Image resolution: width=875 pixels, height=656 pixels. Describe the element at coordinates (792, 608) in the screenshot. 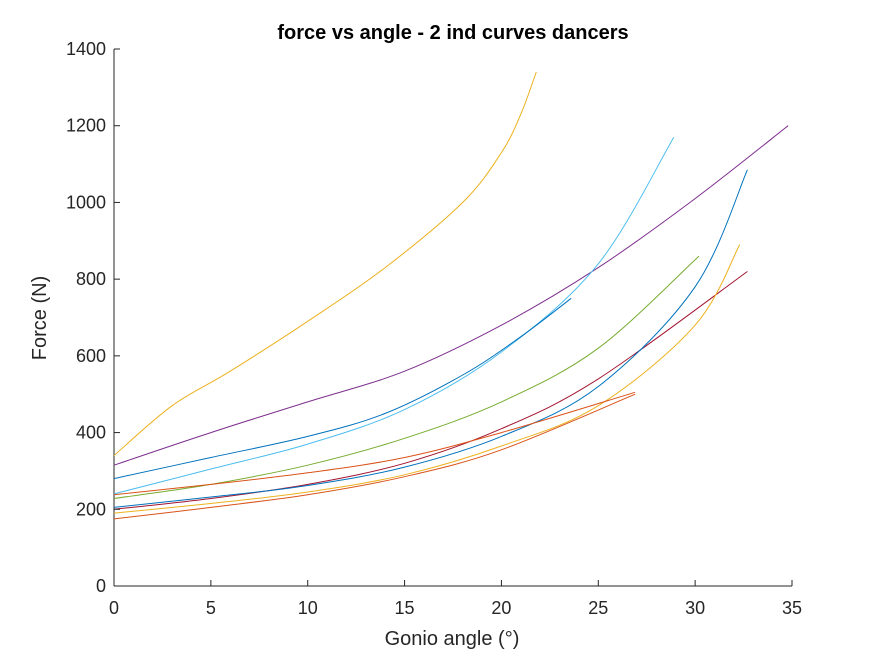

I see `x-tick-label: 35` at that location.